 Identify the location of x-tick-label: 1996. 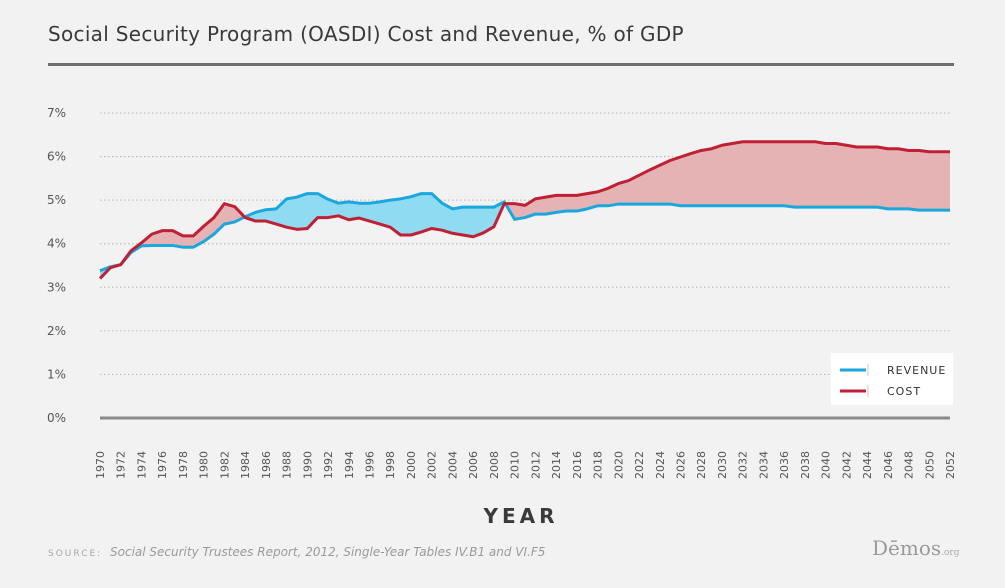
(370, 465).